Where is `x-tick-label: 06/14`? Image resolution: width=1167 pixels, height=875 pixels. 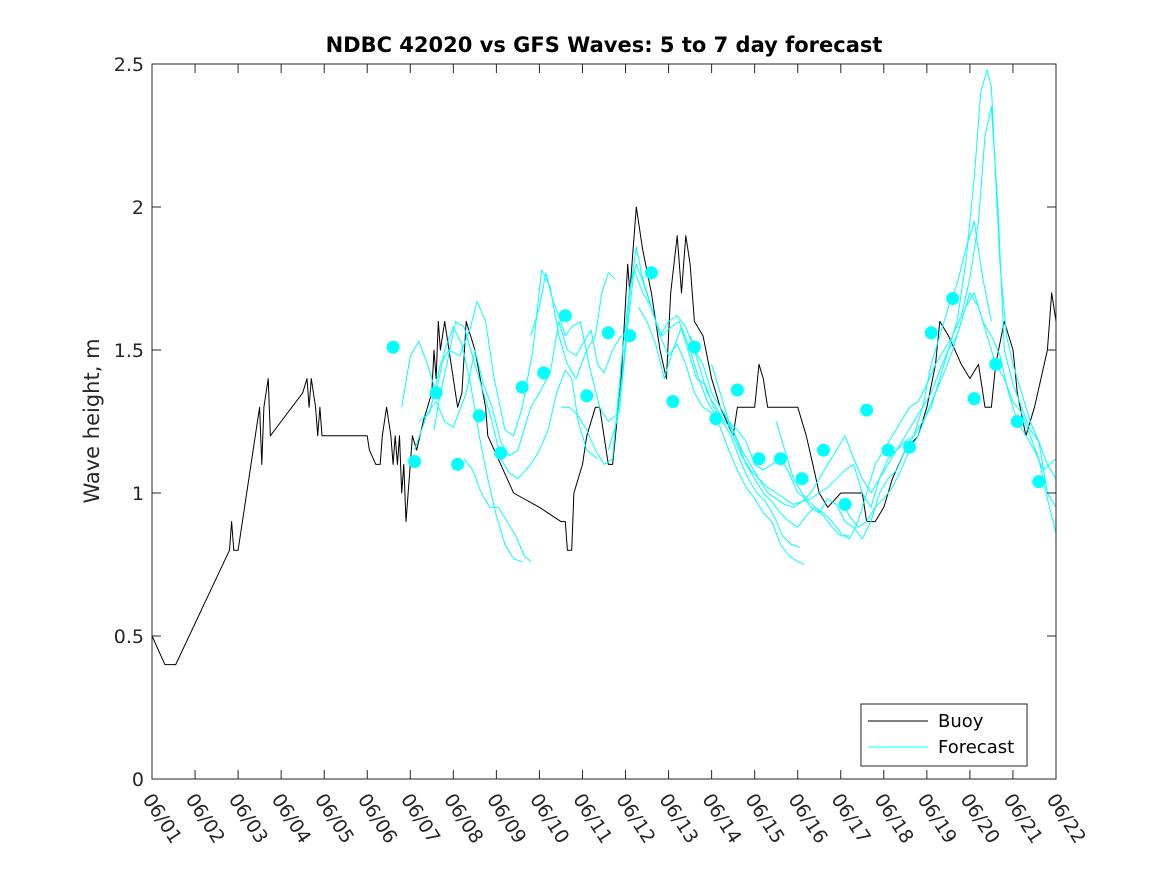 x-tick-label: 06/14 is located at coordinates (721, 819).